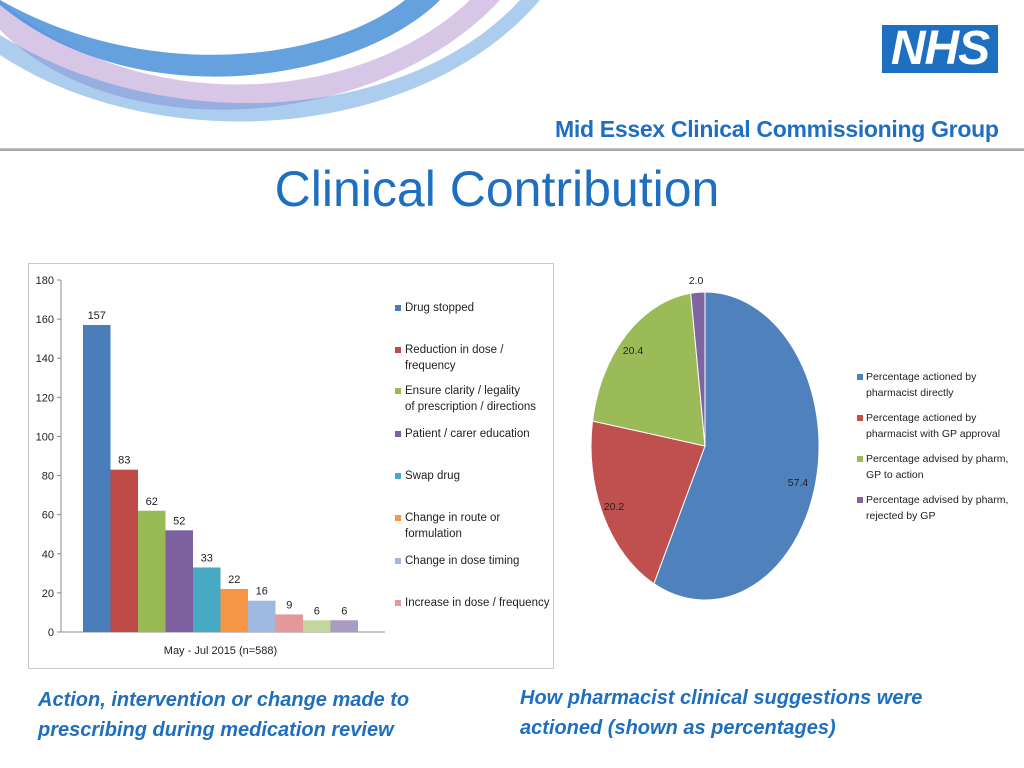  I want to click on y-tick-label: 120, so click(45, 398).